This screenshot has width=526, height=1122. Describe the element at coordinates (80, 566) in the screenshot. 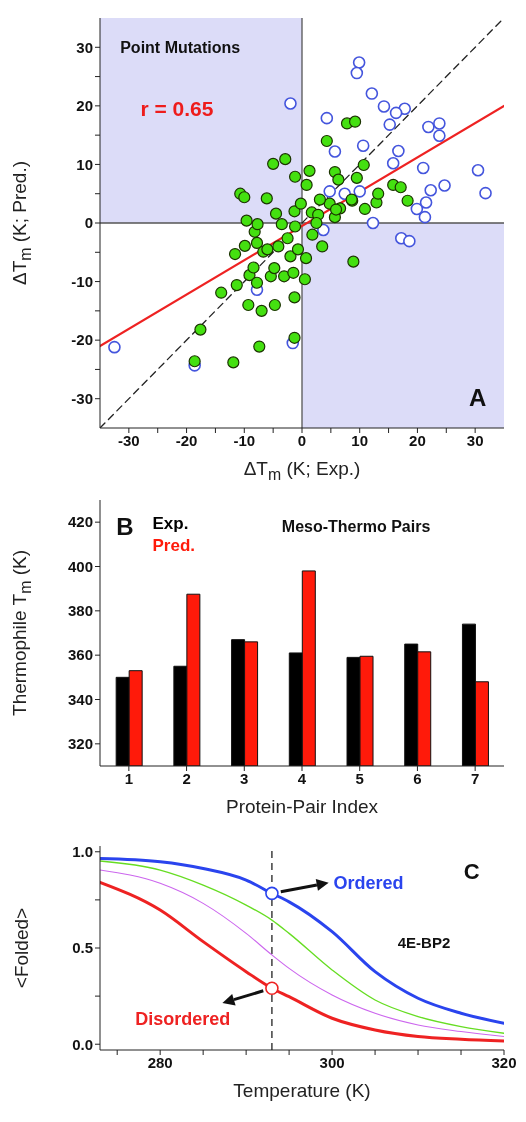

I see `y-tick-label: 400` at that location.